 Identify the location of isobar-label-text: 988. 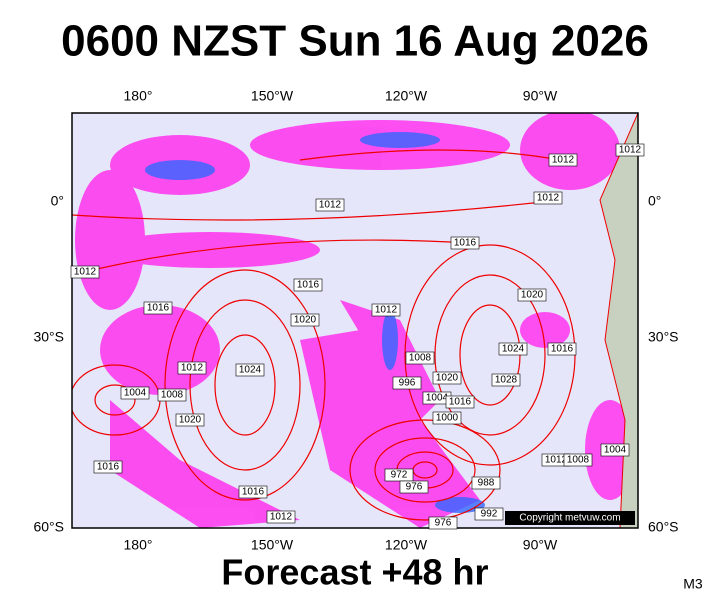
(486, 483).